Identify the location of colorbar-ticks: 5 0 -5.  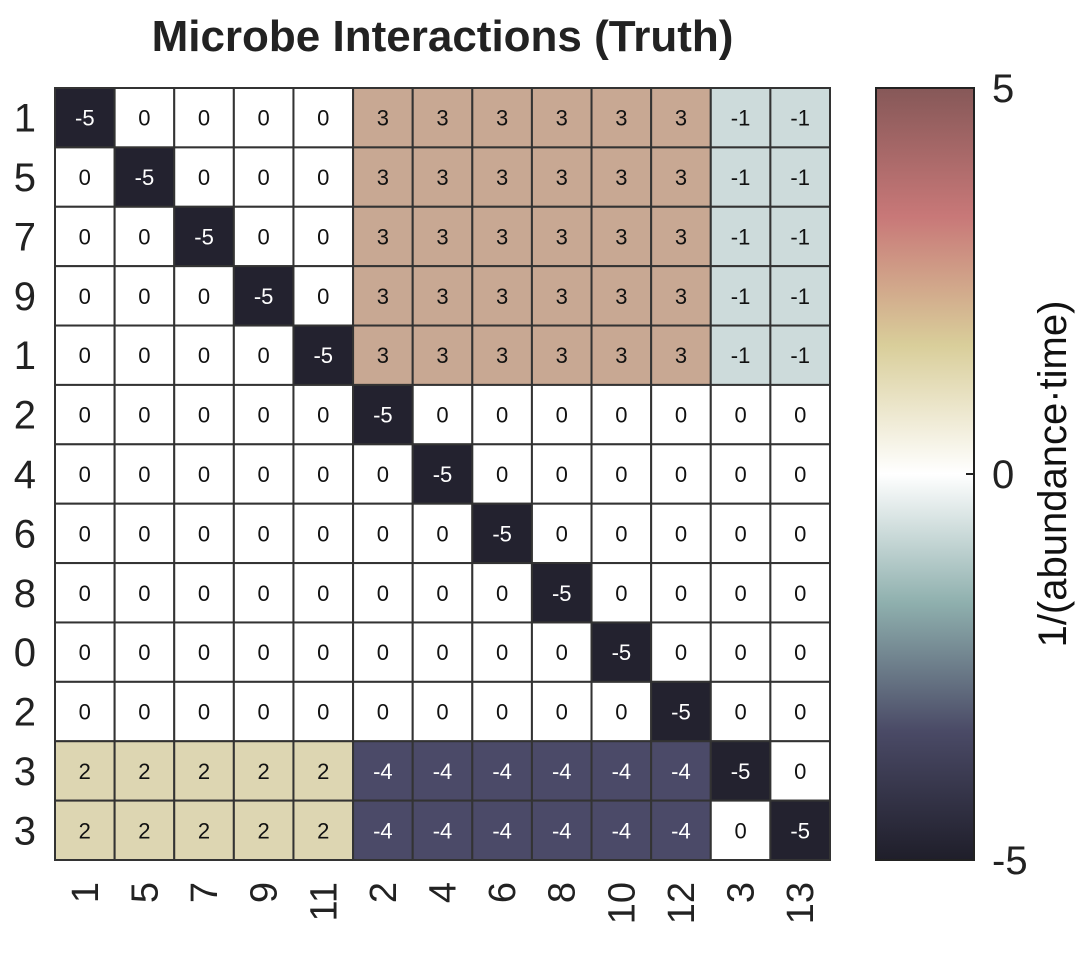
(997, 475).